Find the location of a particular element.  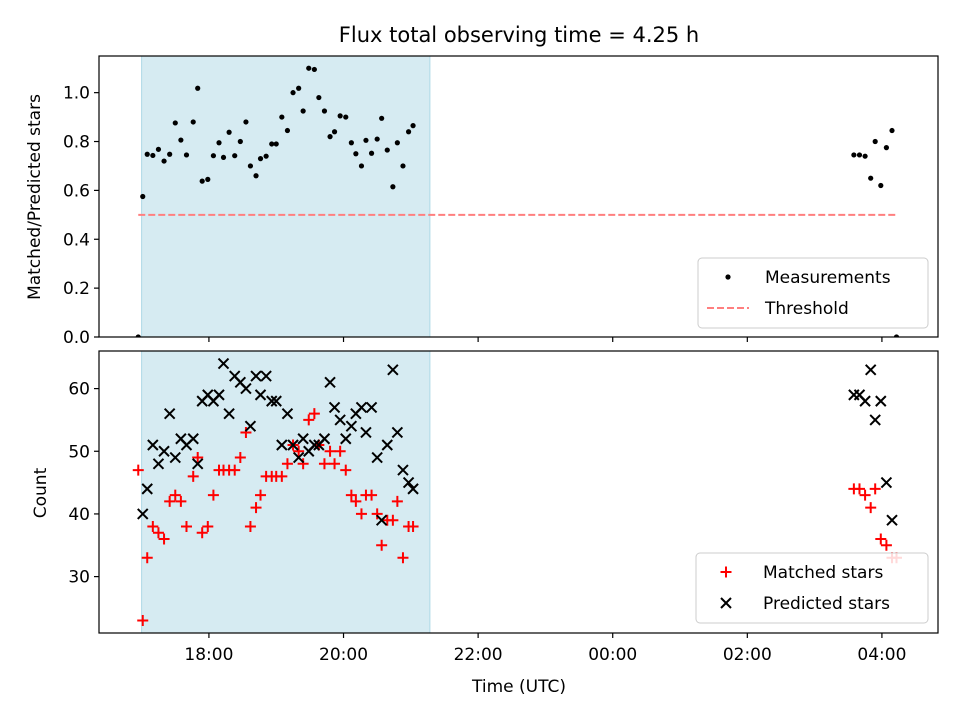

legend-label: Matched stars is located at coordinates (823, 573).